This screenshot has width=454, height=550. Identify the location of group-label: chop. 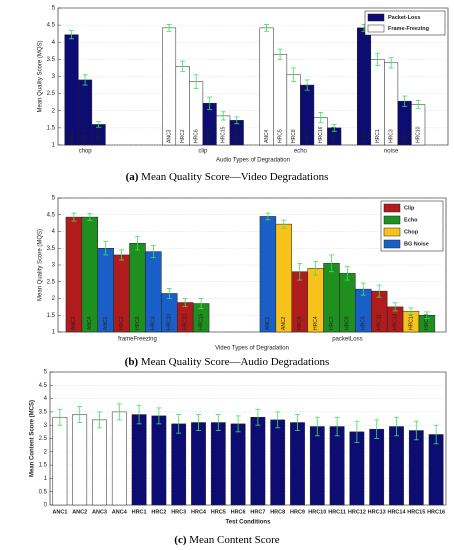
(86, 152).